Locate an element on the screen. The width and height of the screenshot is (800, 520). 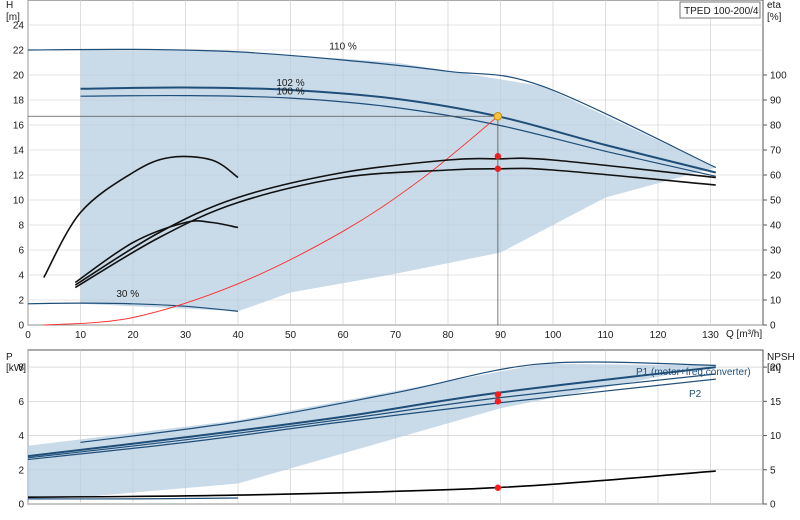
y2-tick-label: 80 is located at coordinates (776, 126).